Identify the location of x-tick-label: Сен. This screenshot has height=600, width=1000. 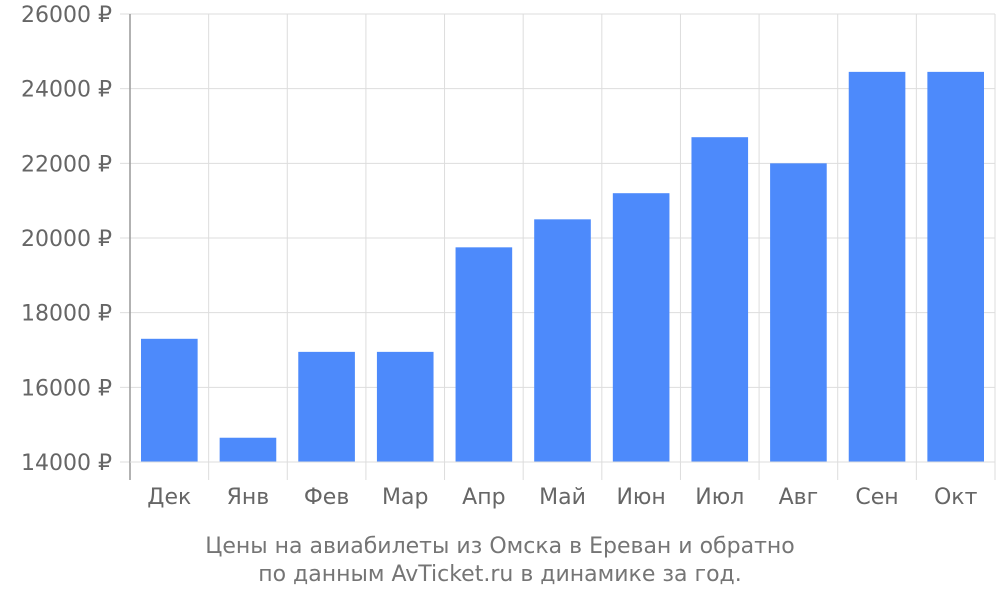
(876, 497).